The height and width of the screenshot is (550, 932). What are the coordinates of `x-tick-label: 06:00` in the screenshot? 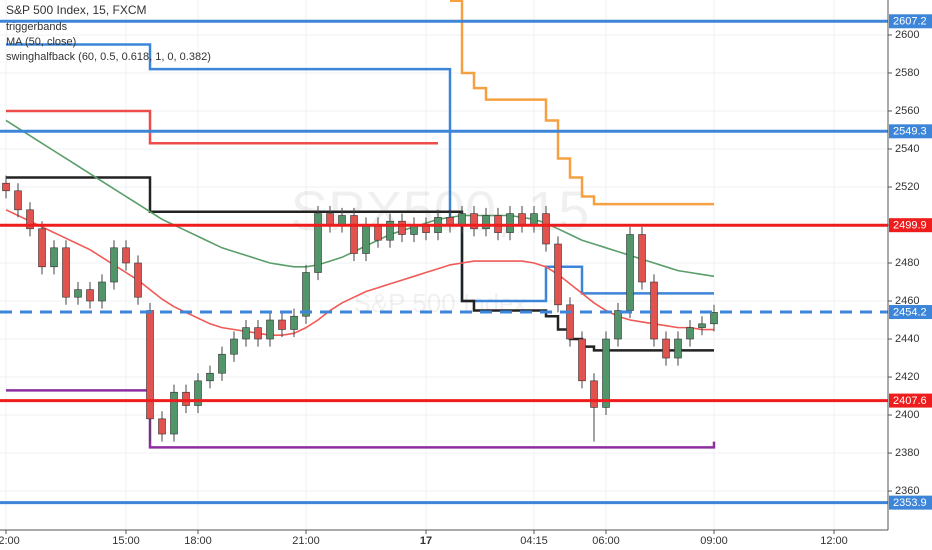 It's located at (606, 541).